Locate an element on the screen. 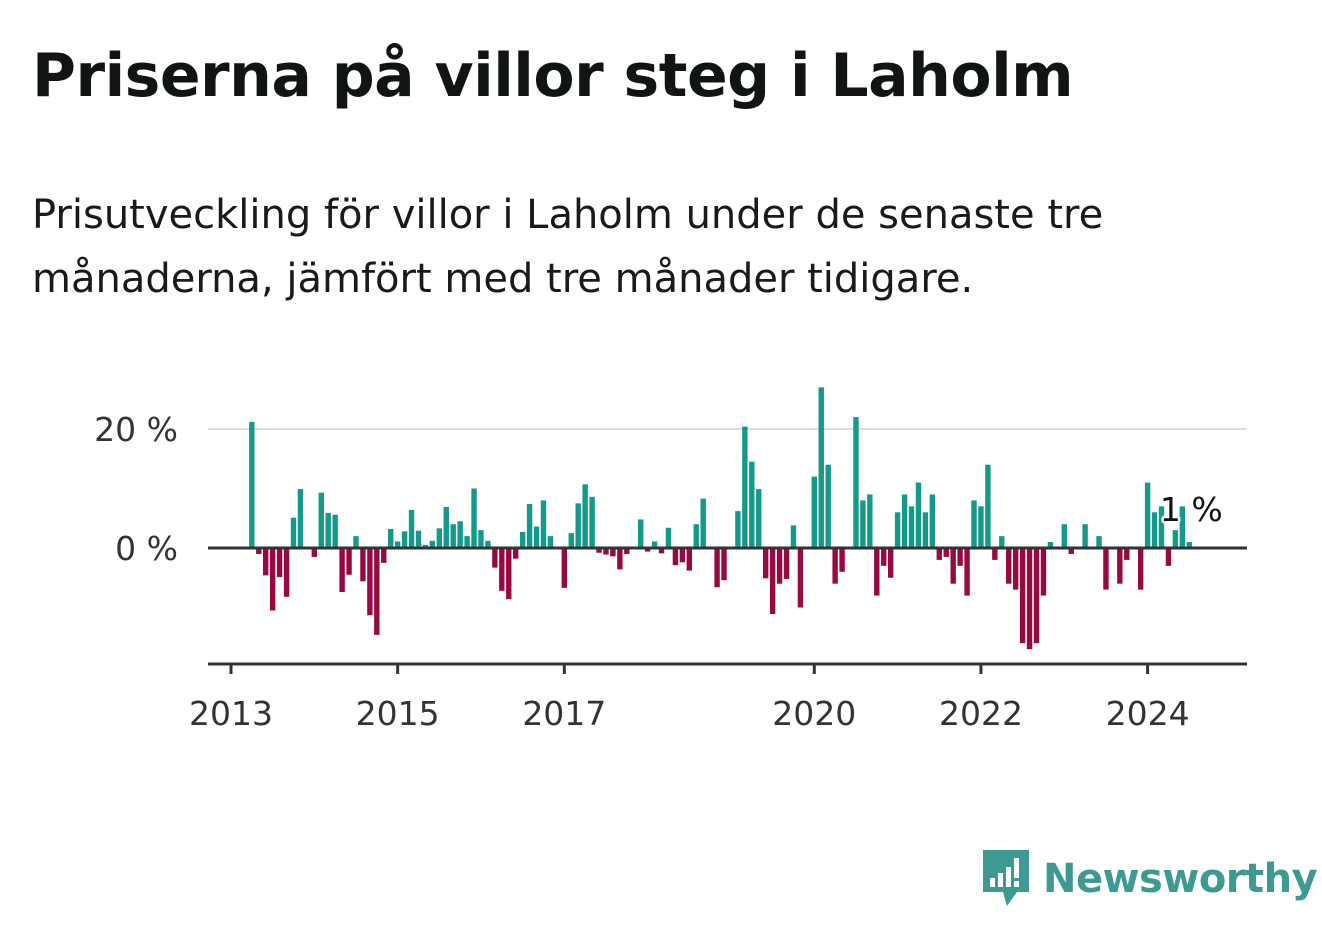 This screenshot has height=939, width=1322. x-tick-label: 2015 is located at coordinates (398, 713).